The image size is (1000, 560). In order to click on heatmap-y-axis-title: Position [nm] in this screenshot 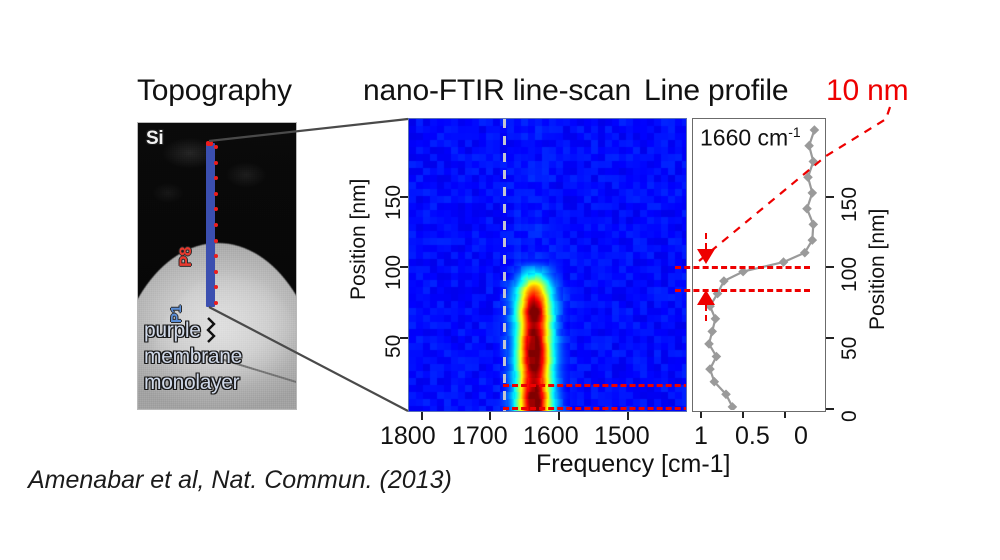, I will do `click(358, 239)`.